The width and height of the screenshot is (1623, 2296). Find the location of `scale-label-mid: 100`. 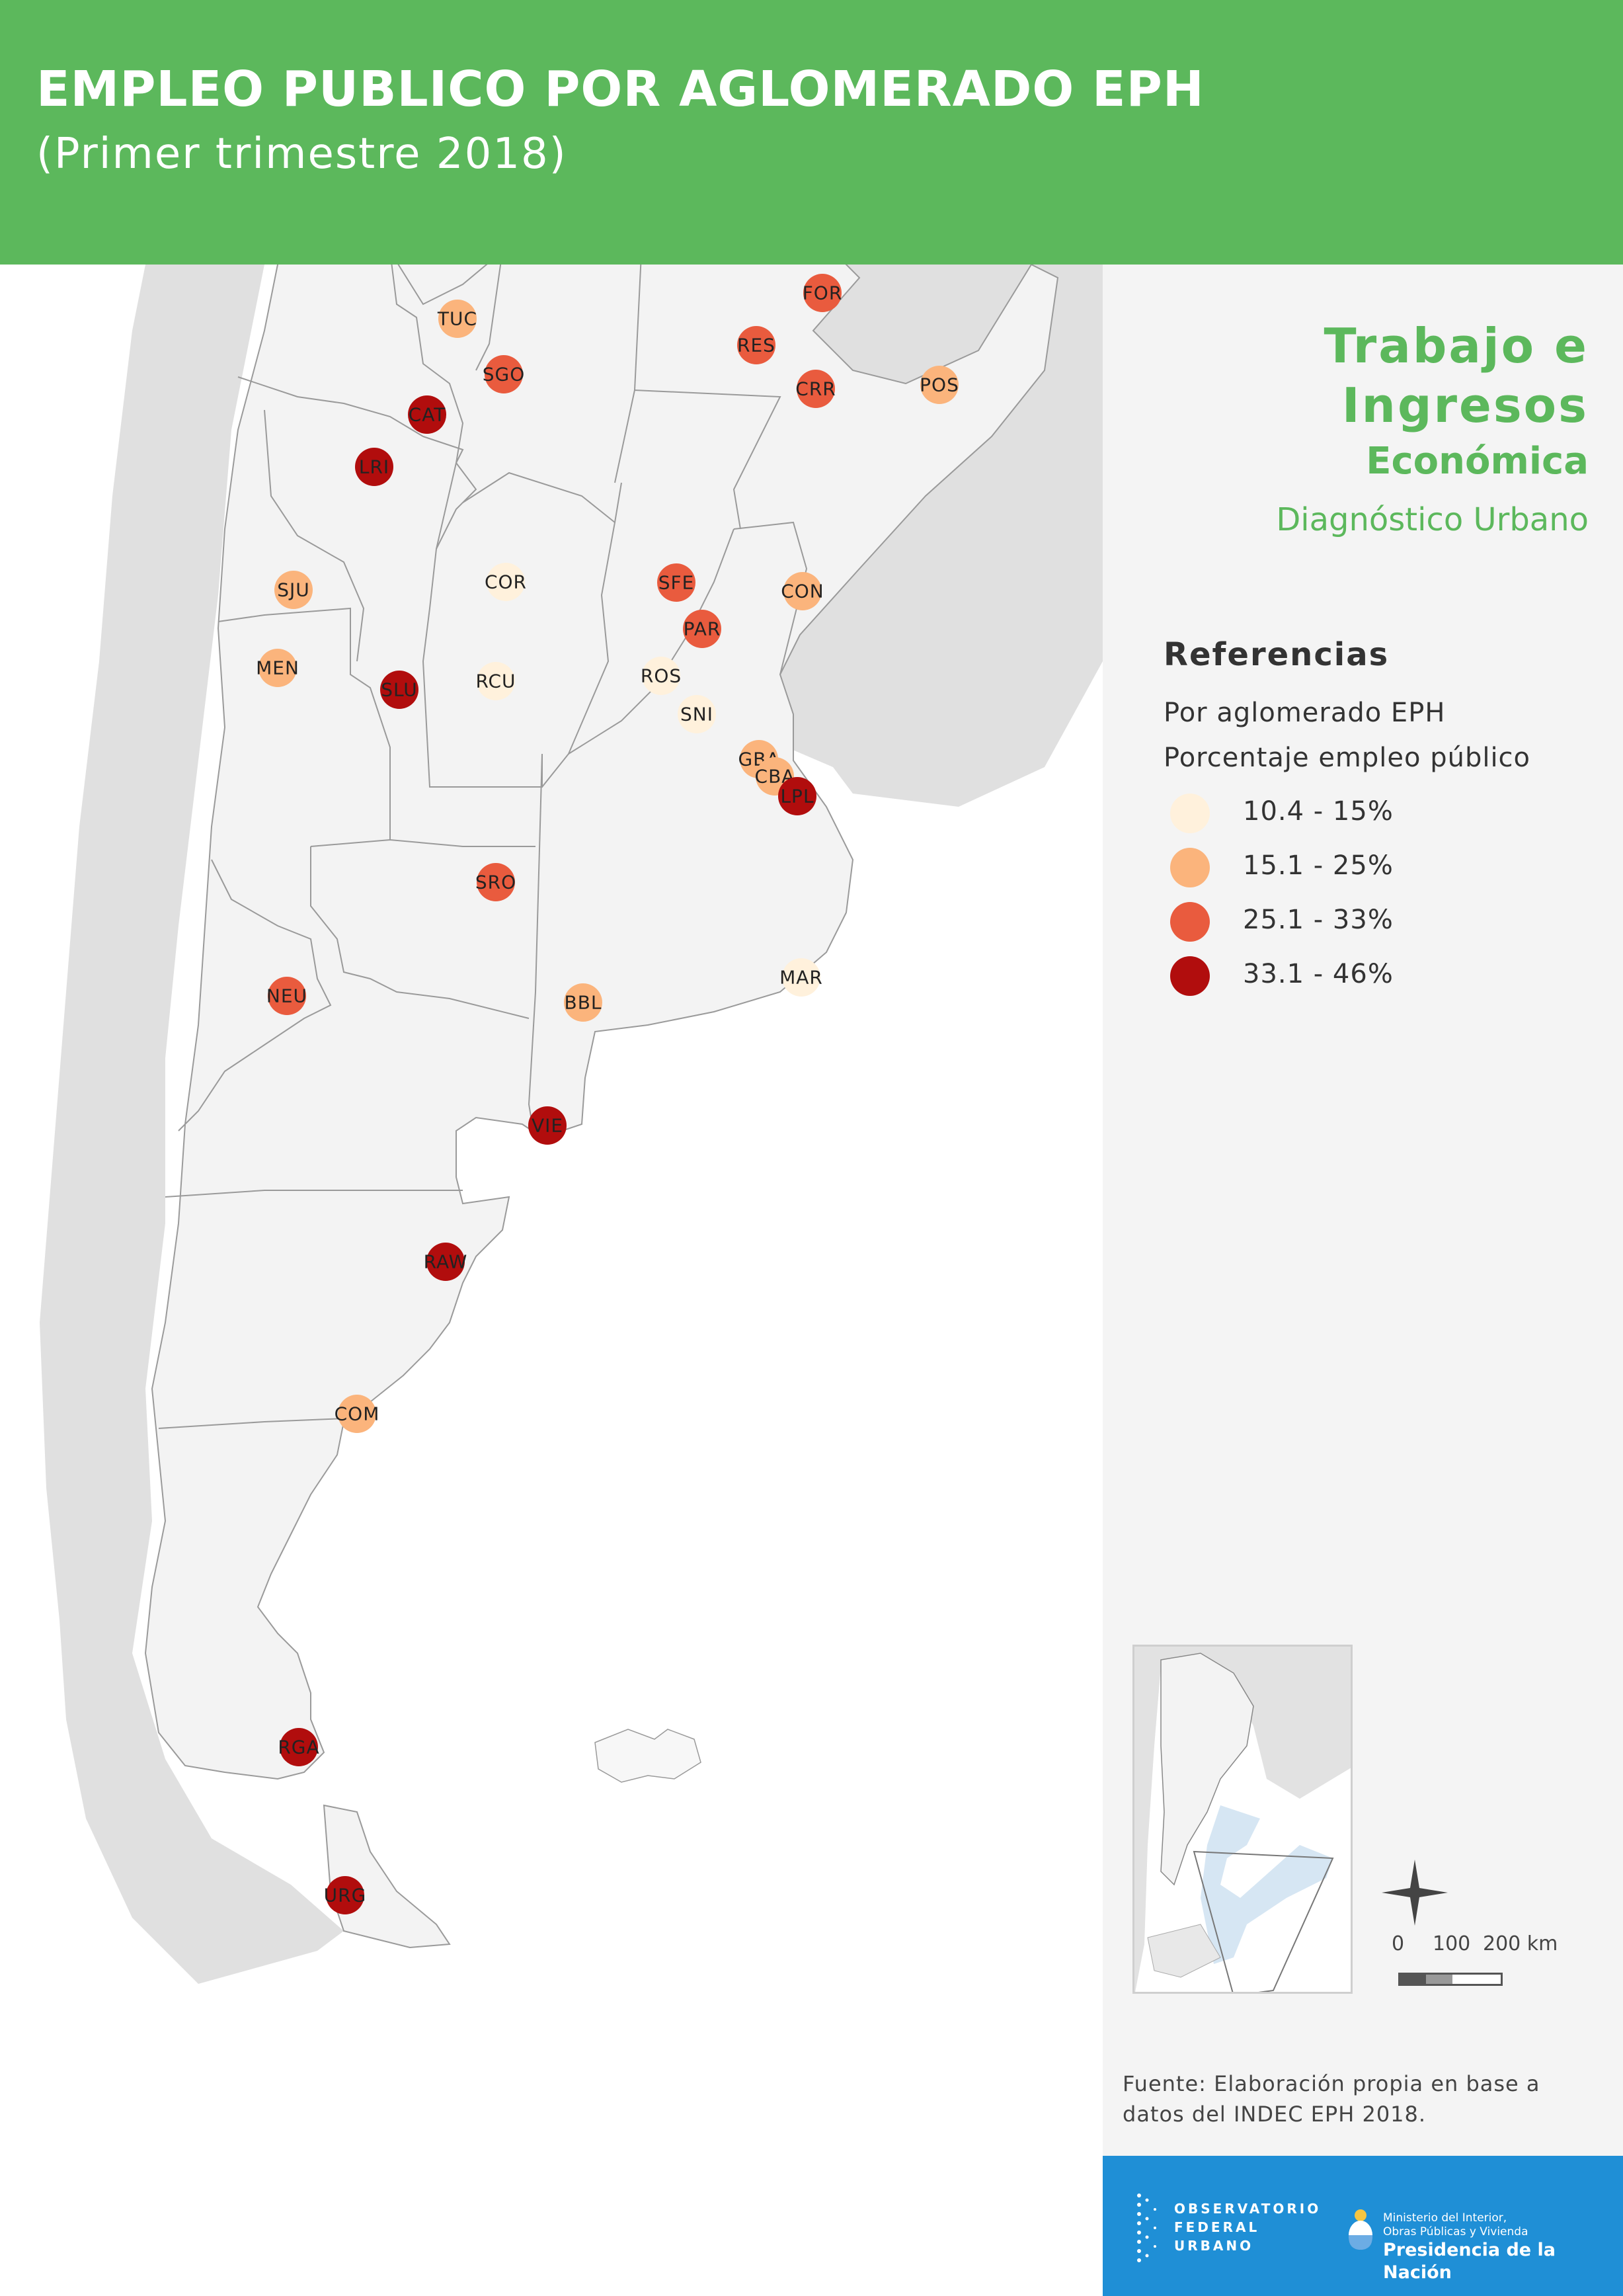

scale-label-mid: 100 is located at coordinates (1452, 1943).